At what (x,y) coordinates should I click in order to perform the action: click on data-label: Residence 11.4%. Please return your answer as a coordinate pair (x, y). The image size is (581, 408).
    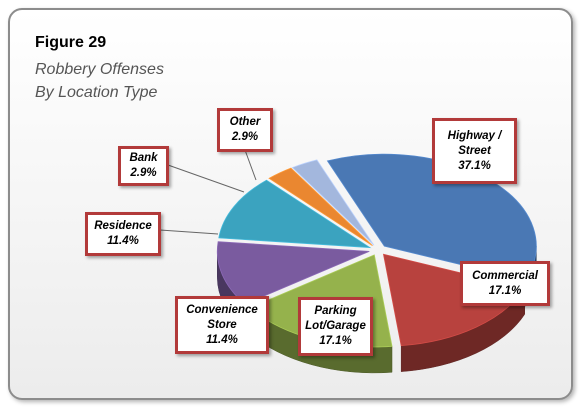
    Looking at the image, I should click on (123, 234).